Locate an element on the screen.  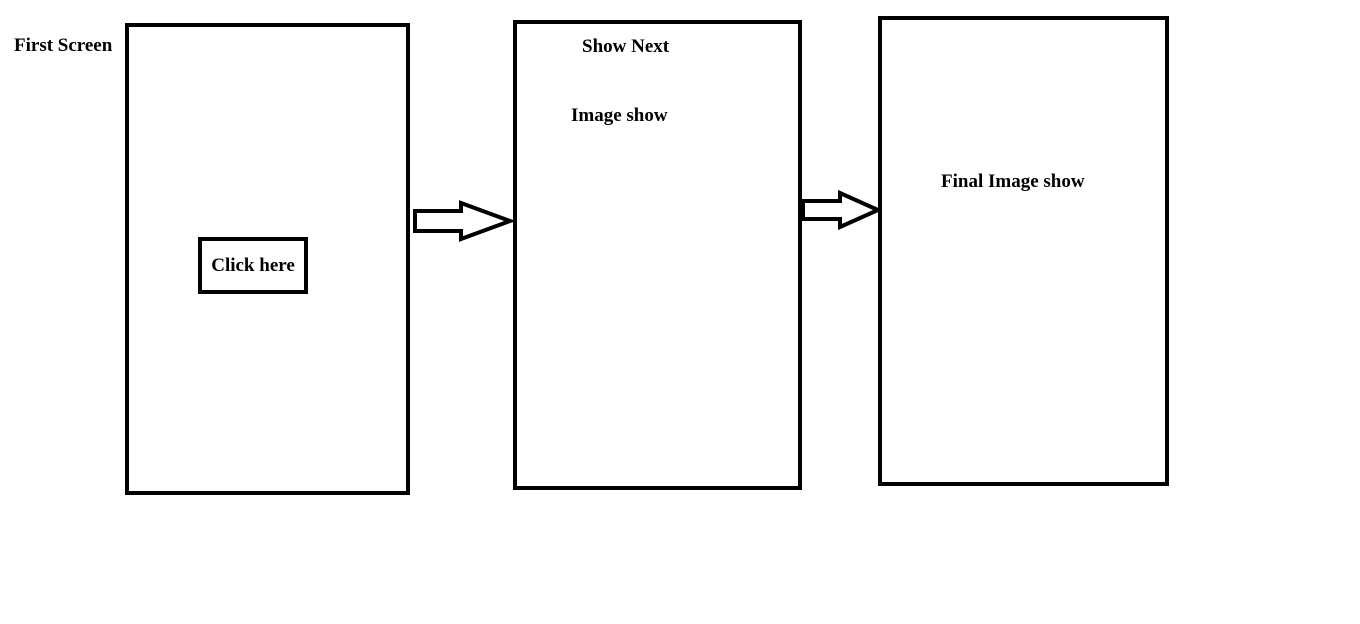
click-here-button: Click here is located at coordinates (253, 265).